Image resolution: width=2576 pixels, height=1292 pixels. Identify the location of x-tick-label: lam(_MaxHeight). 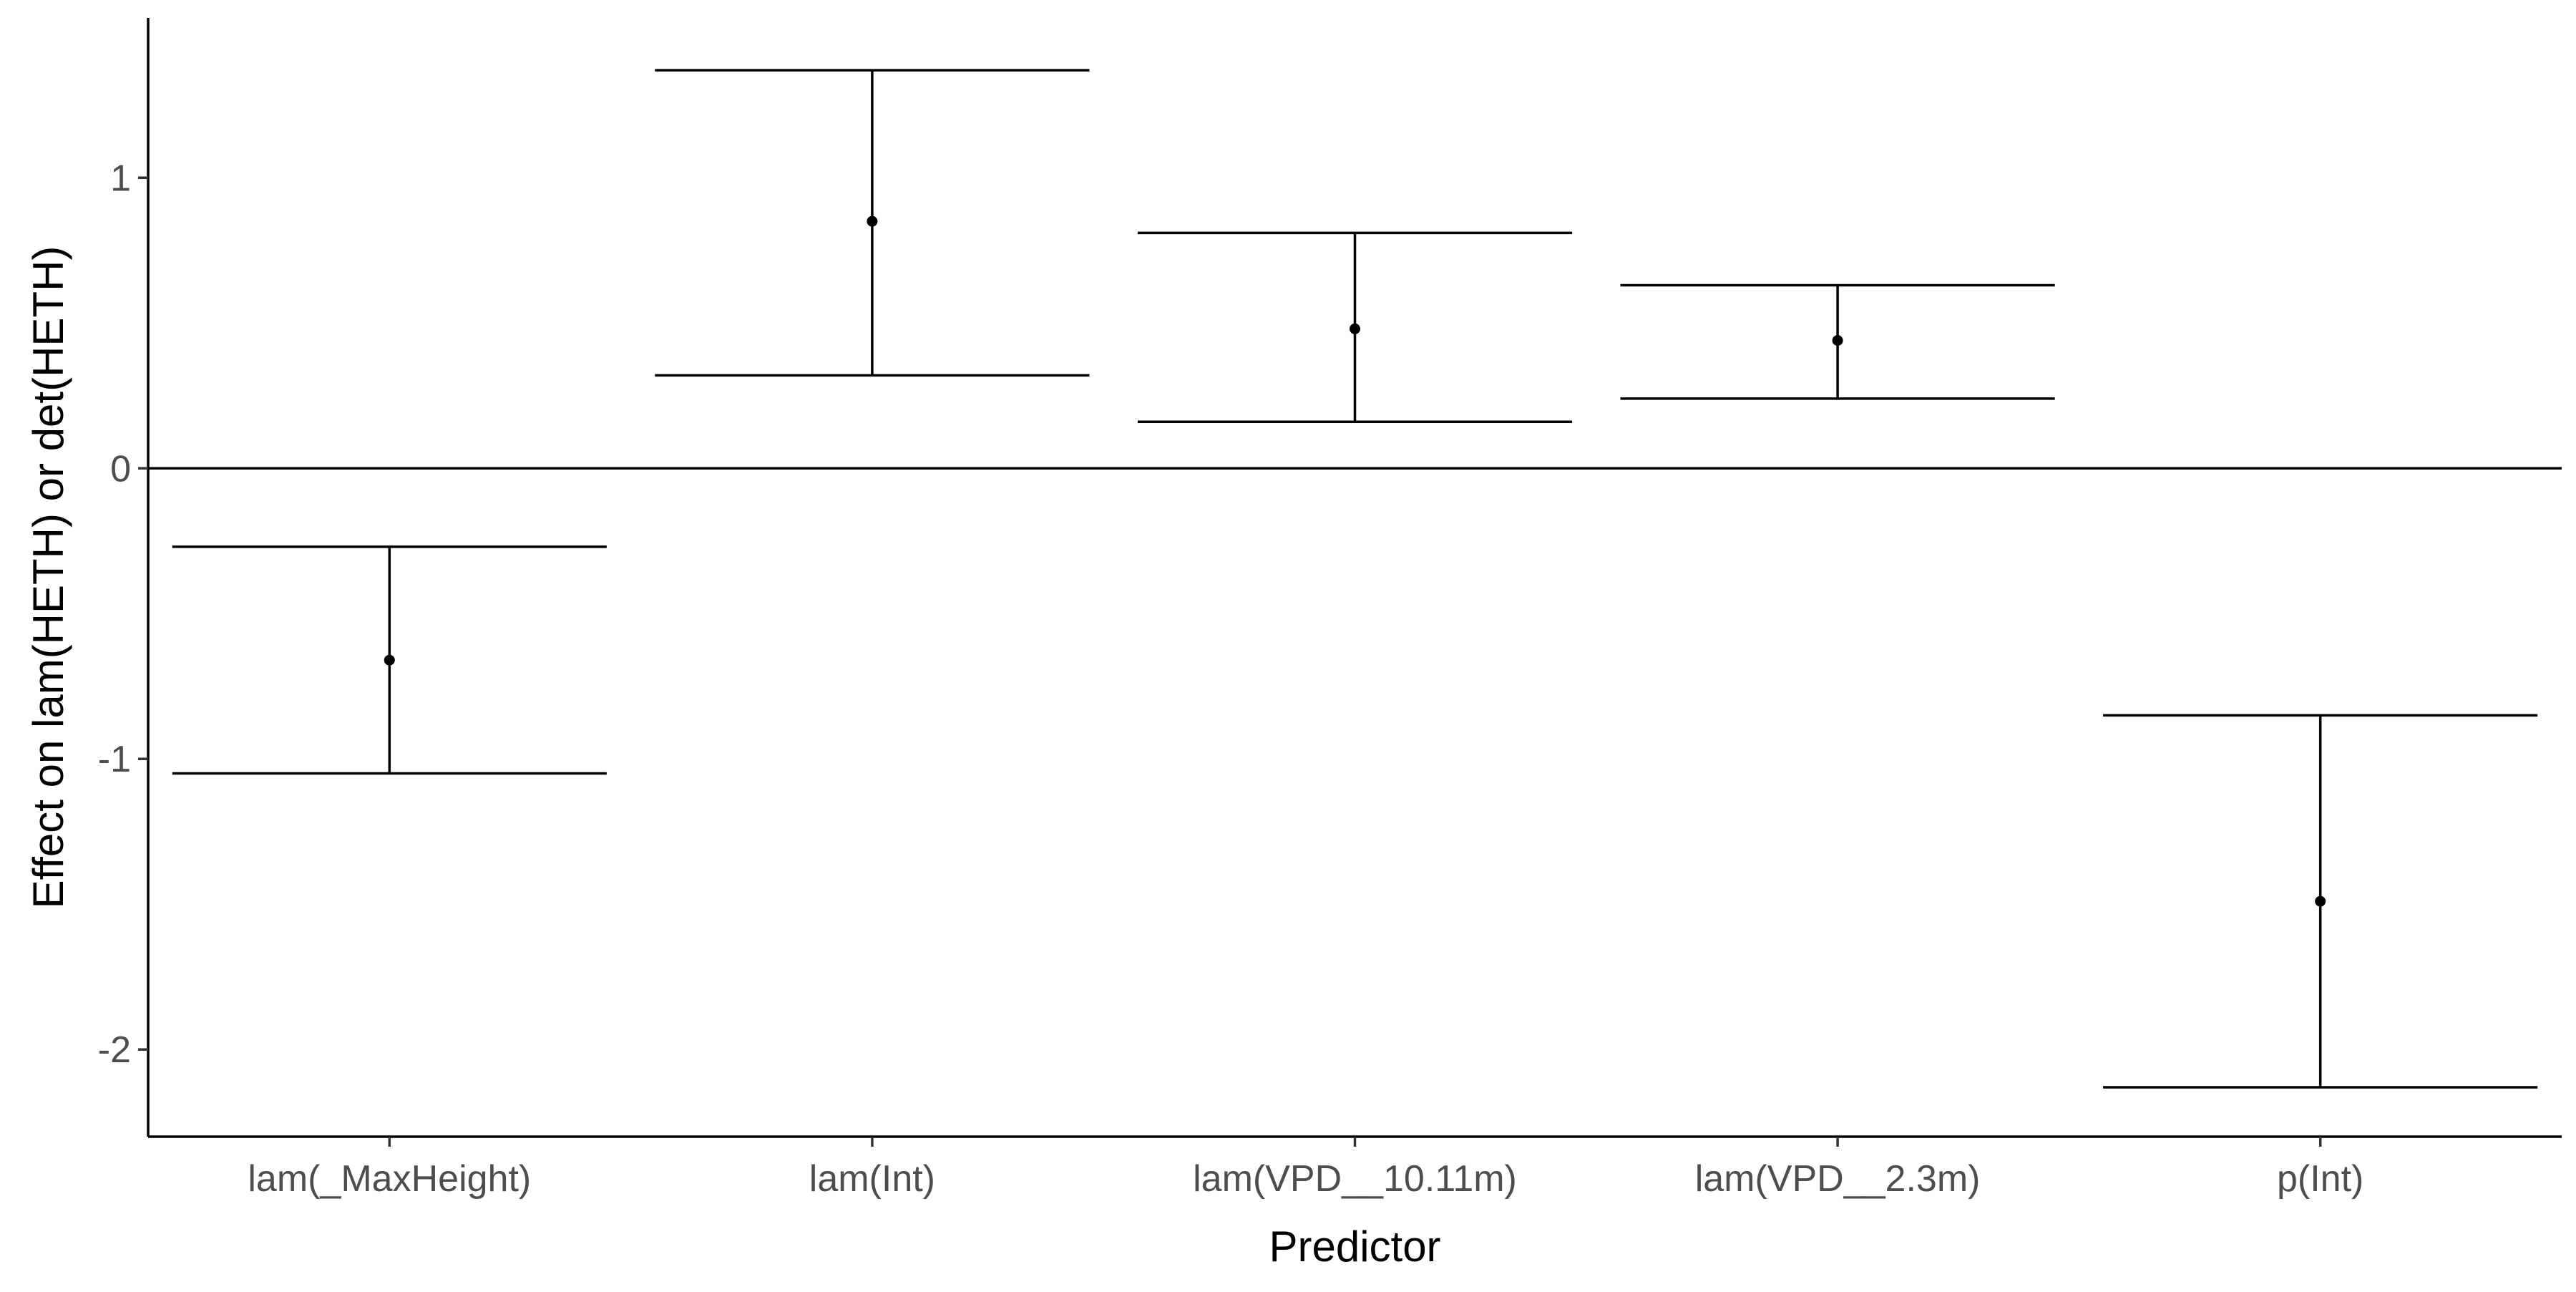
(390, 1179).